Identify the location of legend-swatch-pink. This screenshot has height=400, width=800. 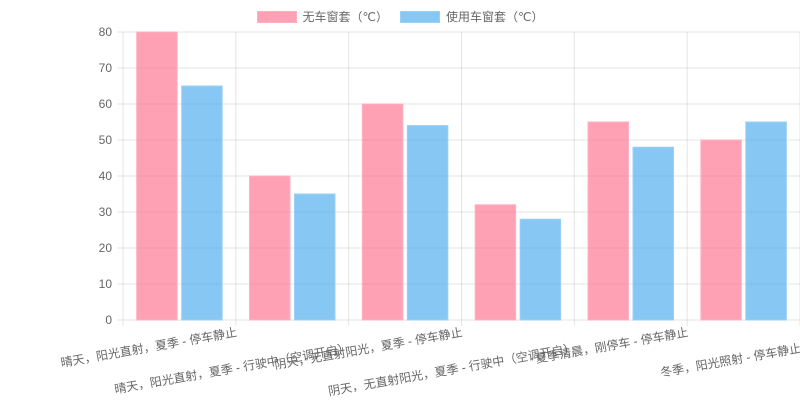
(276, 16).